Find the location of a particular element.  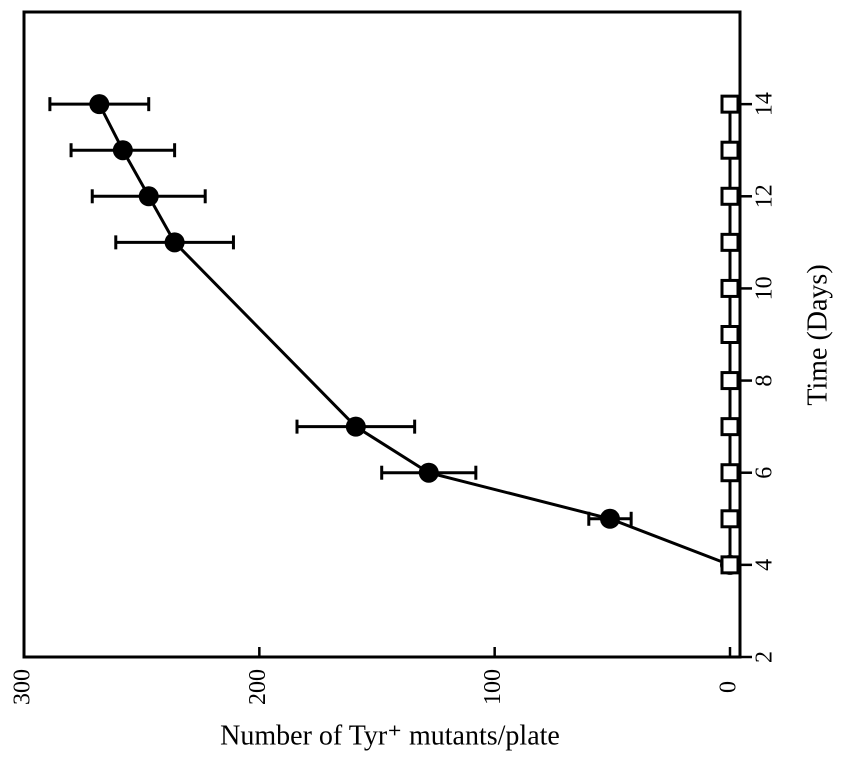

y-tick-label: 6 is located at coordinates (765, 473).